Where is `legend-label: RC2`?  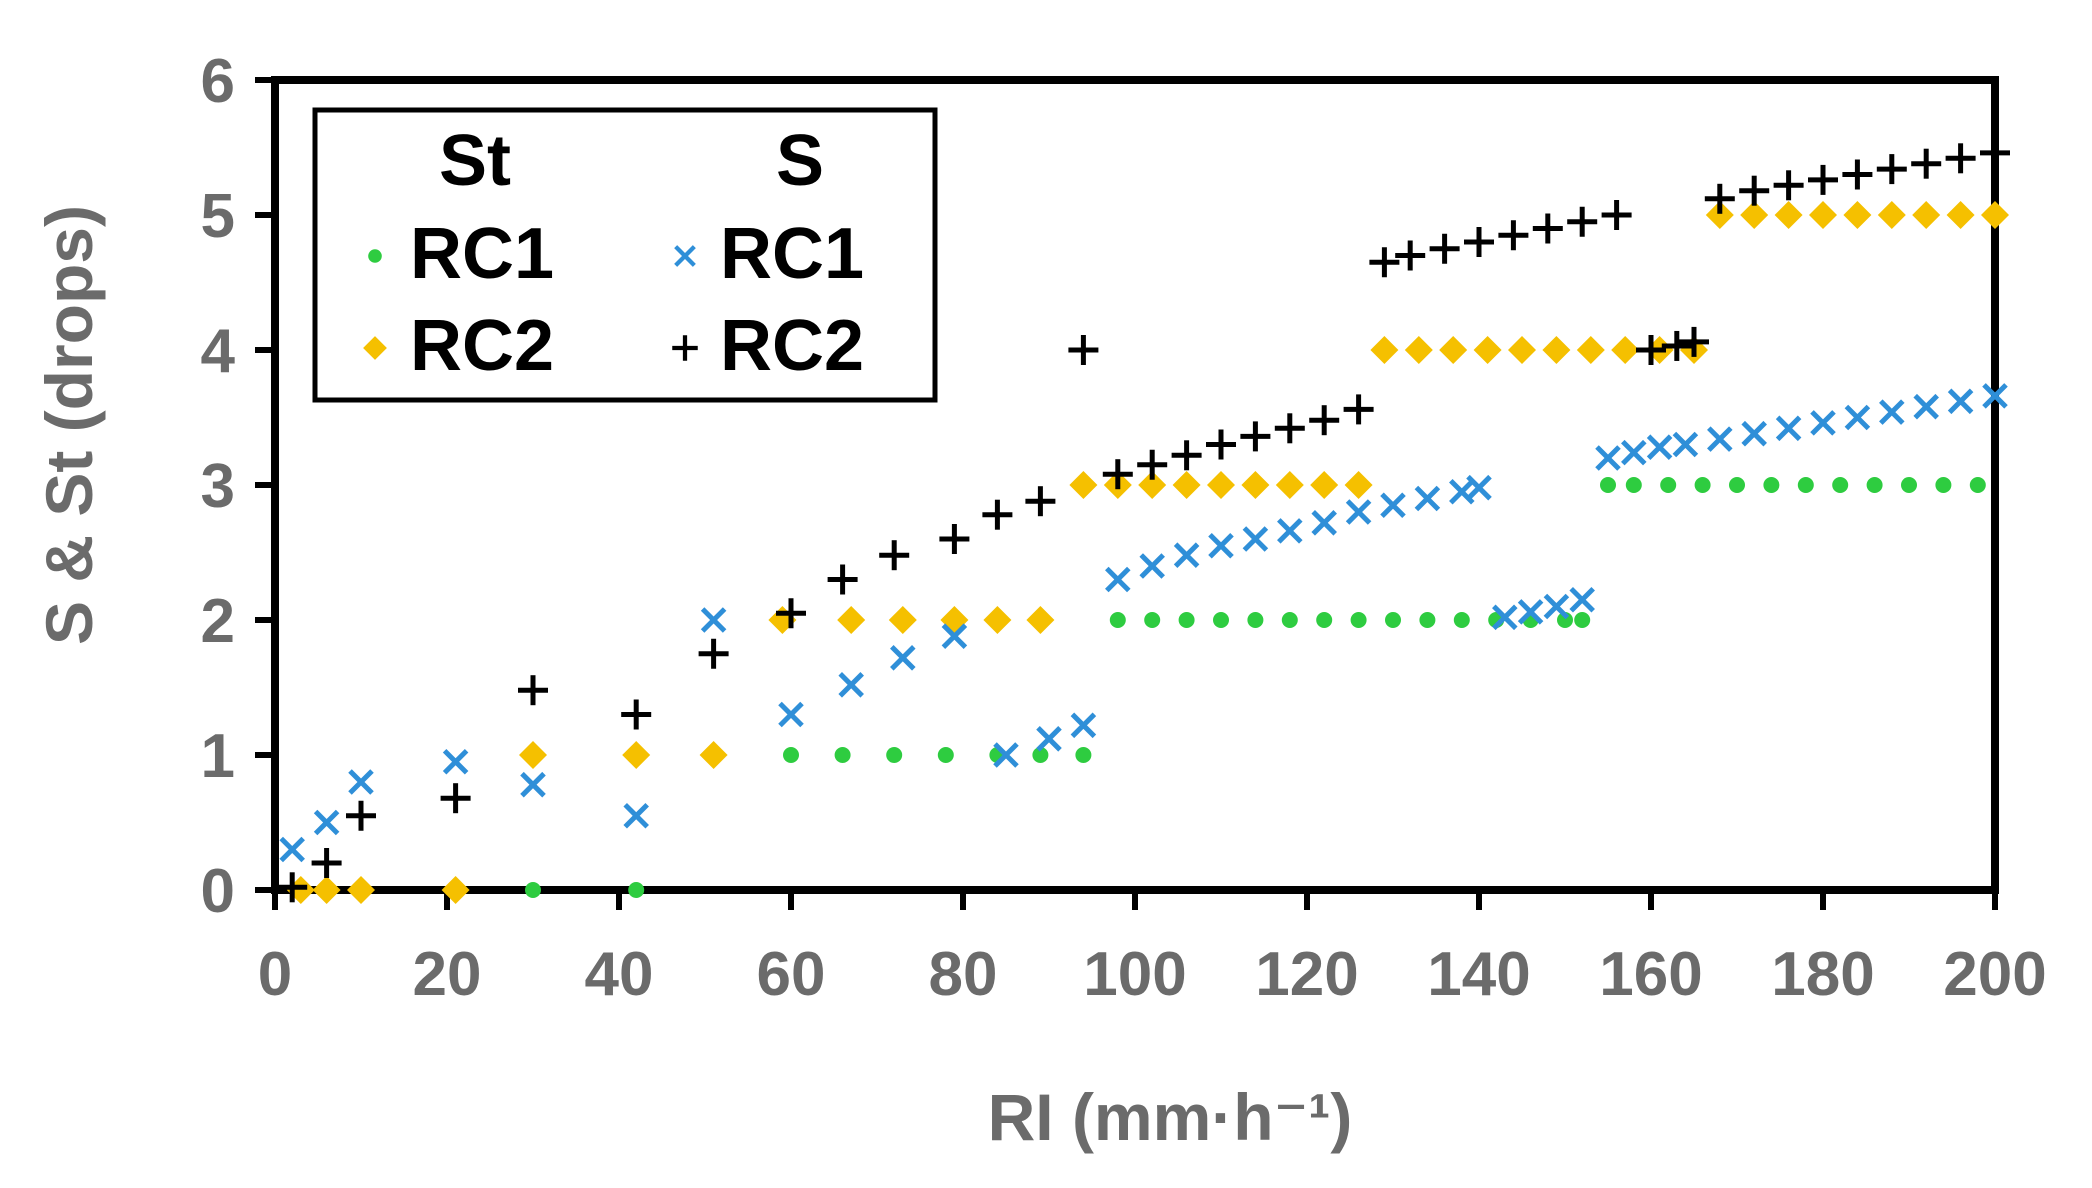
legend-label: RC2 is located at coordinates (792, 346).